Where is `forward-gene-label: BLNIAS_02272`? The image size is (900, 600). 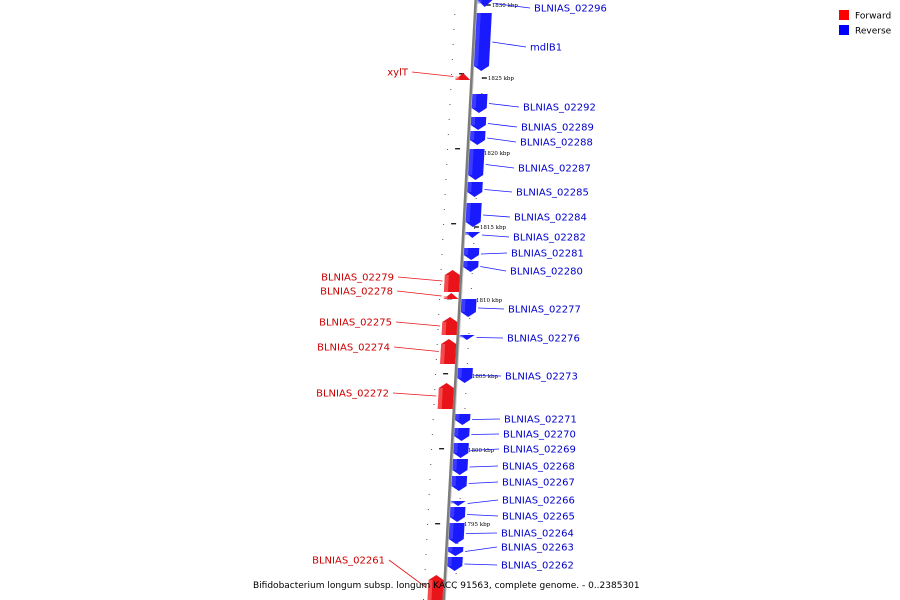
forward-gene-label: BLNIAS_02272 is located at coordinates (352, 394).